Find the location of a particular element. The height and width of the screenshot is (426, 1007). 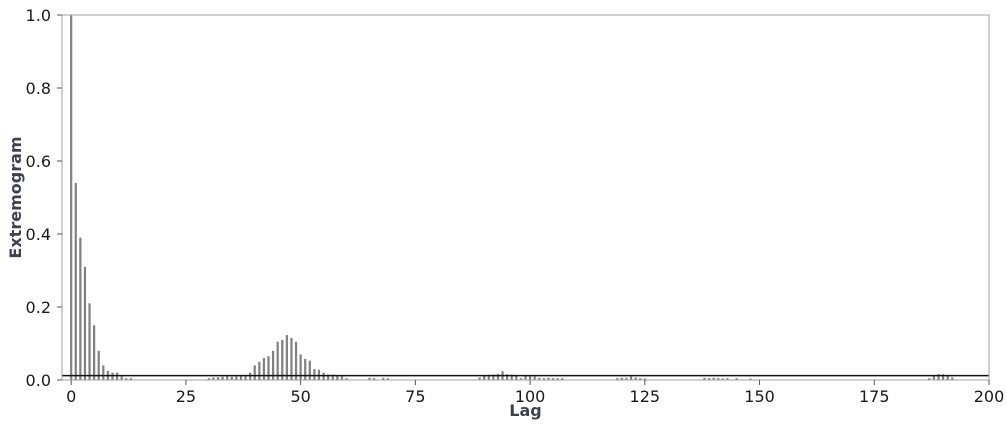

x-axis: 0 25 50 75 100 125 150 175 200 is located at coordinates (535, 393).